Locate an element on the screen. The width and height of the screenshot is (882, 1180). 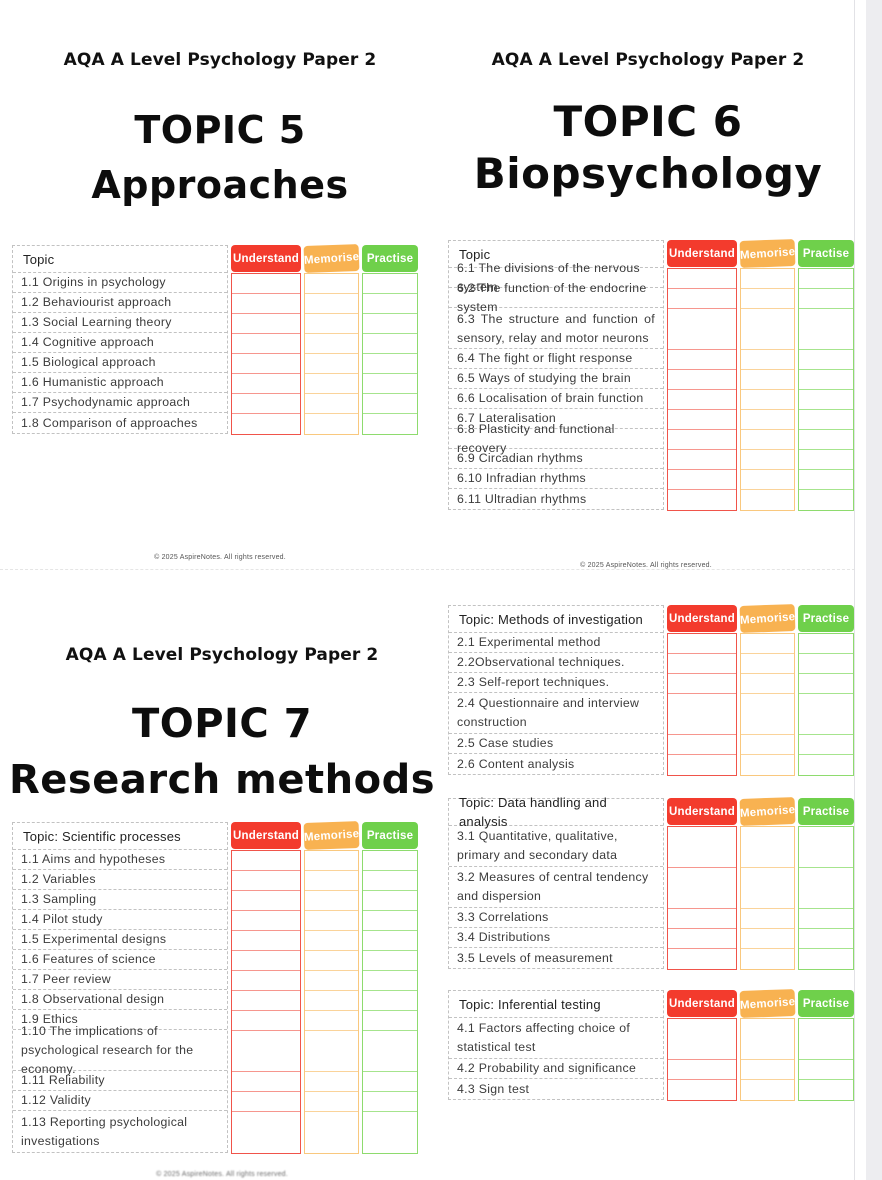
topic-cell: 1.3 Sampling is located at coordinates (120, 900).